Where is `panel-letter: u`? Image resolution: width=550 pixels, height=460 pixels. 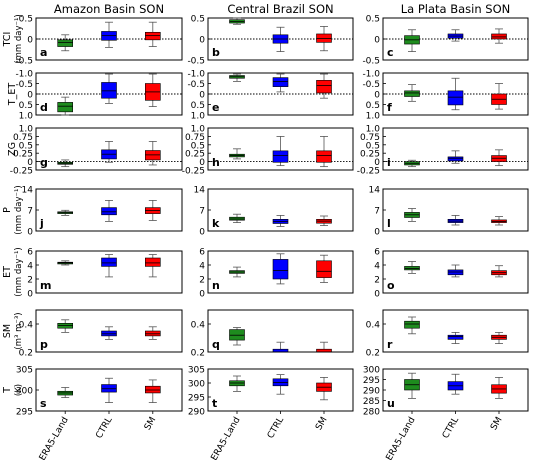
panel-letter: u is located at coordinates (391, 403).